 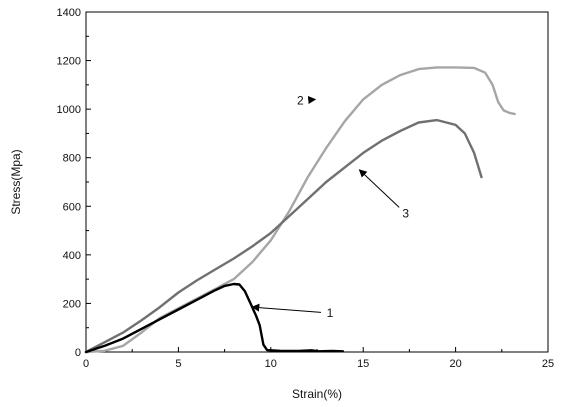 What do you see at coordinates (69, 110) in the screenshot?
I see `y-tick-label: 1000` at bounding box center [69, 110].